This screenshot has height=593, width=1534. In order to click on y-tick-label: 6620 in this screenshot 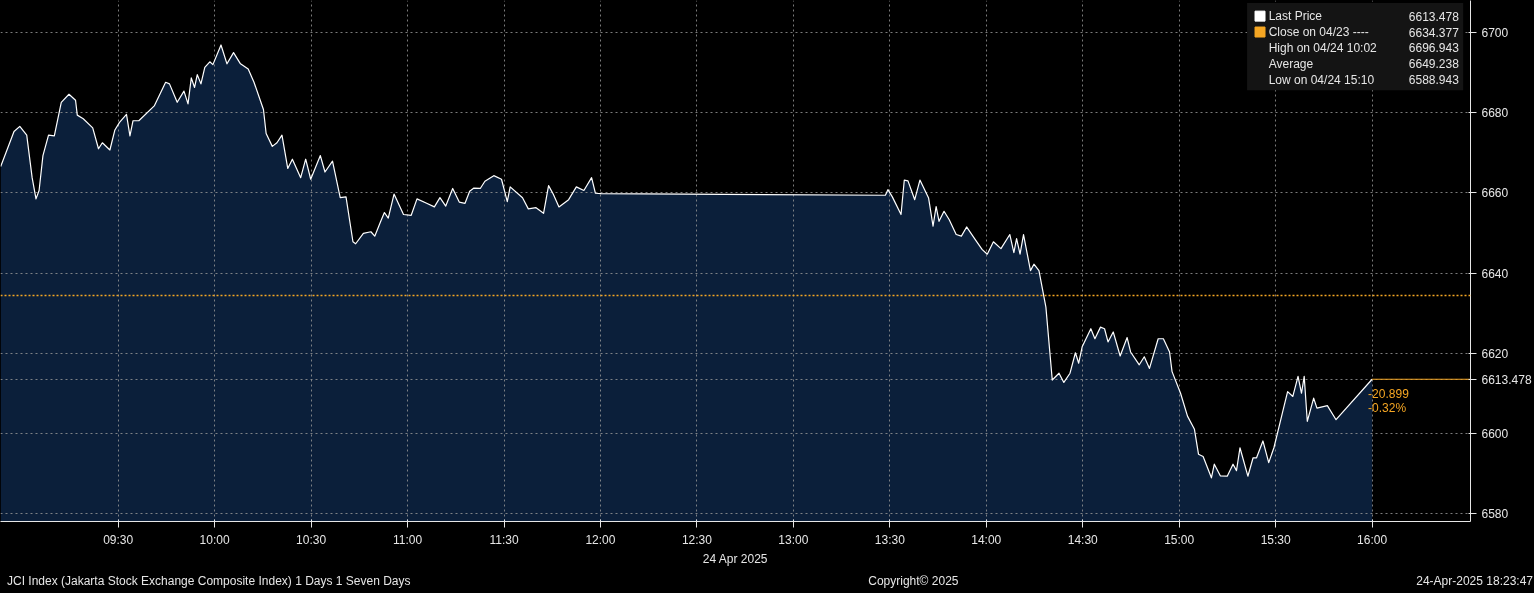, I will do `click(1495, 353)`.